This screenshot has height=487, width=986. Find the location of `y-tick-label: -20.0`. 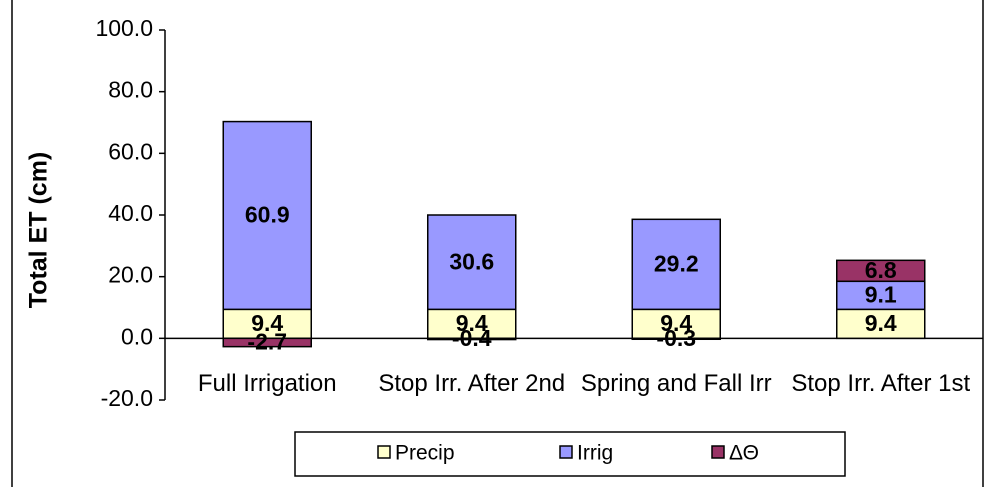

y-tick-label: -20.0 is located at coordinates (127, 398).